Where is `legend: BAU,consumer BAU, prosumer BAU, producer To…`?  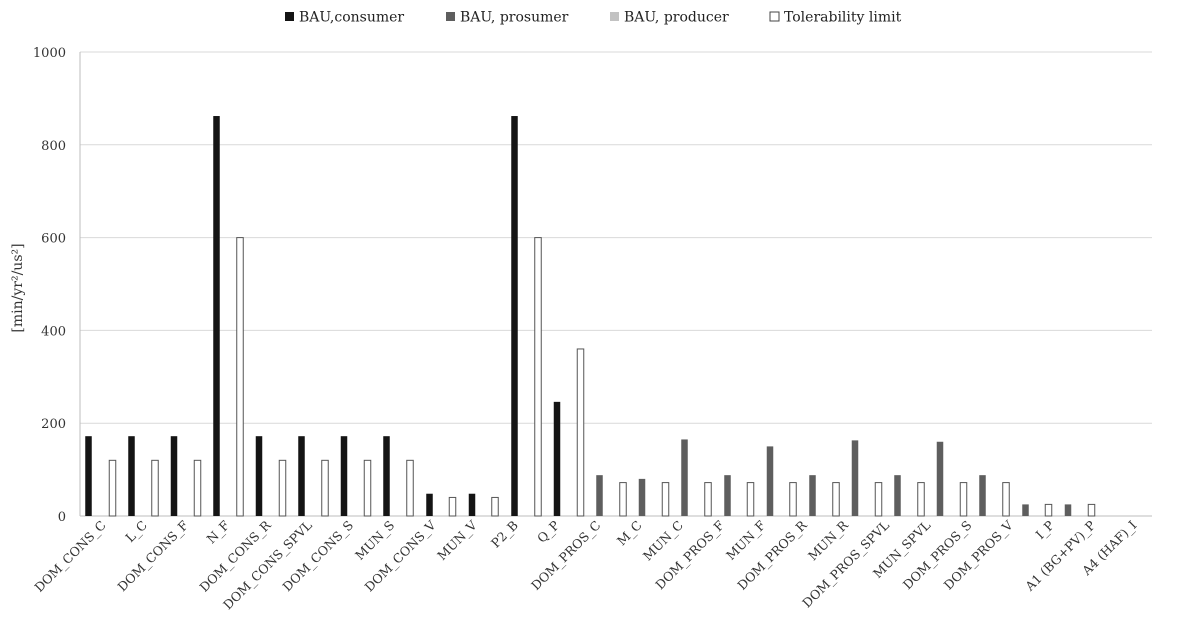 legend: BAU,consumer BAU, prosumer BAU, producer To… is located at coordinates (593, 18).